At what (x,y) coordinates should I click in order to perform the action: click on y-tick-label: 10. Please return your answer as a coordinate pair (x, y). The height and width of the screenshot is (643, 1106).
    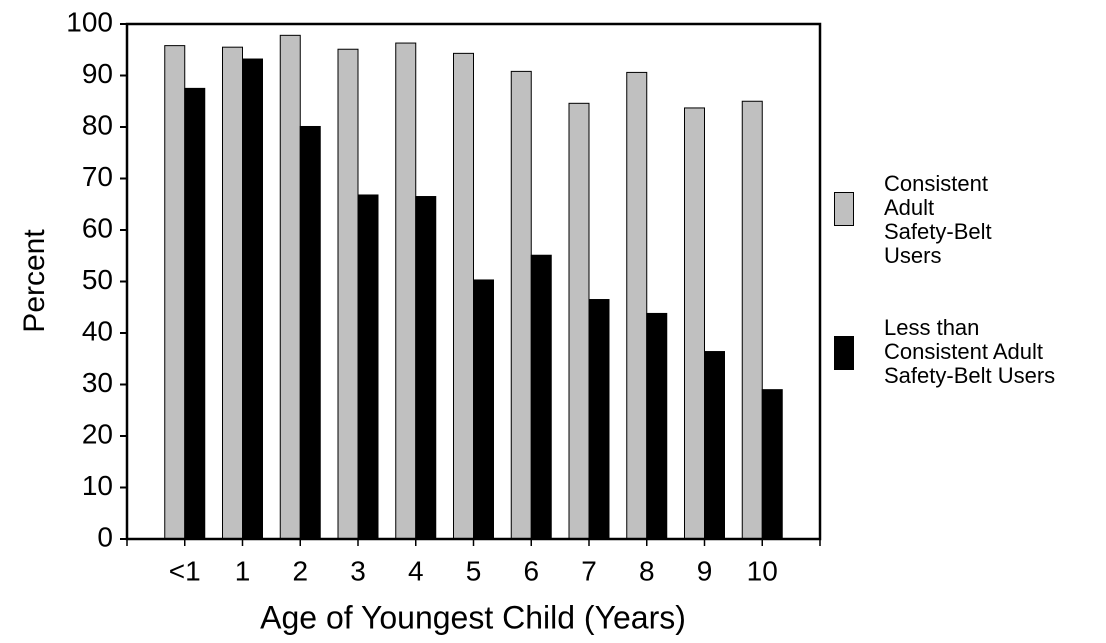
    Looking at the image, I should click on (97, 485).